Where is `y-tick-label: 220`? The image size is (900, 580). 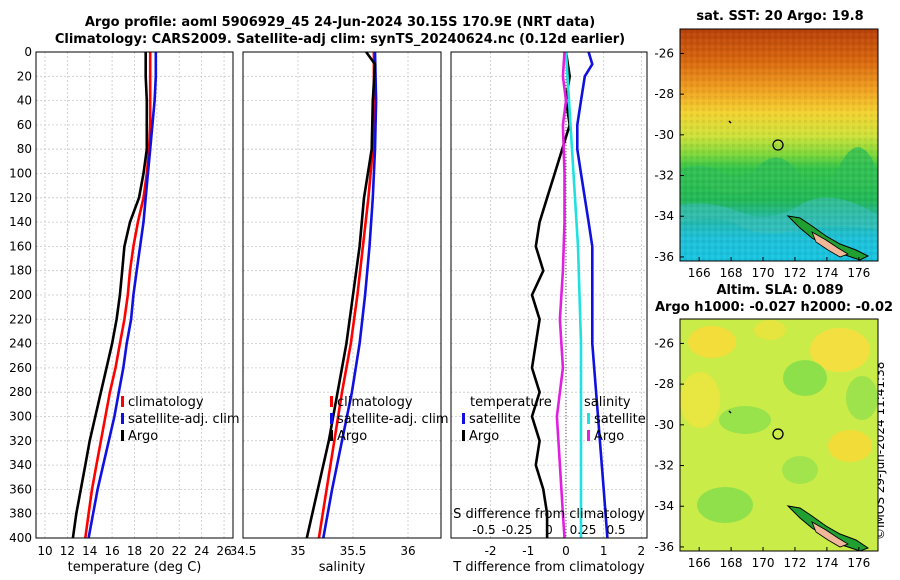 y-tick-label: 220 is located at coordinates (20, 319).